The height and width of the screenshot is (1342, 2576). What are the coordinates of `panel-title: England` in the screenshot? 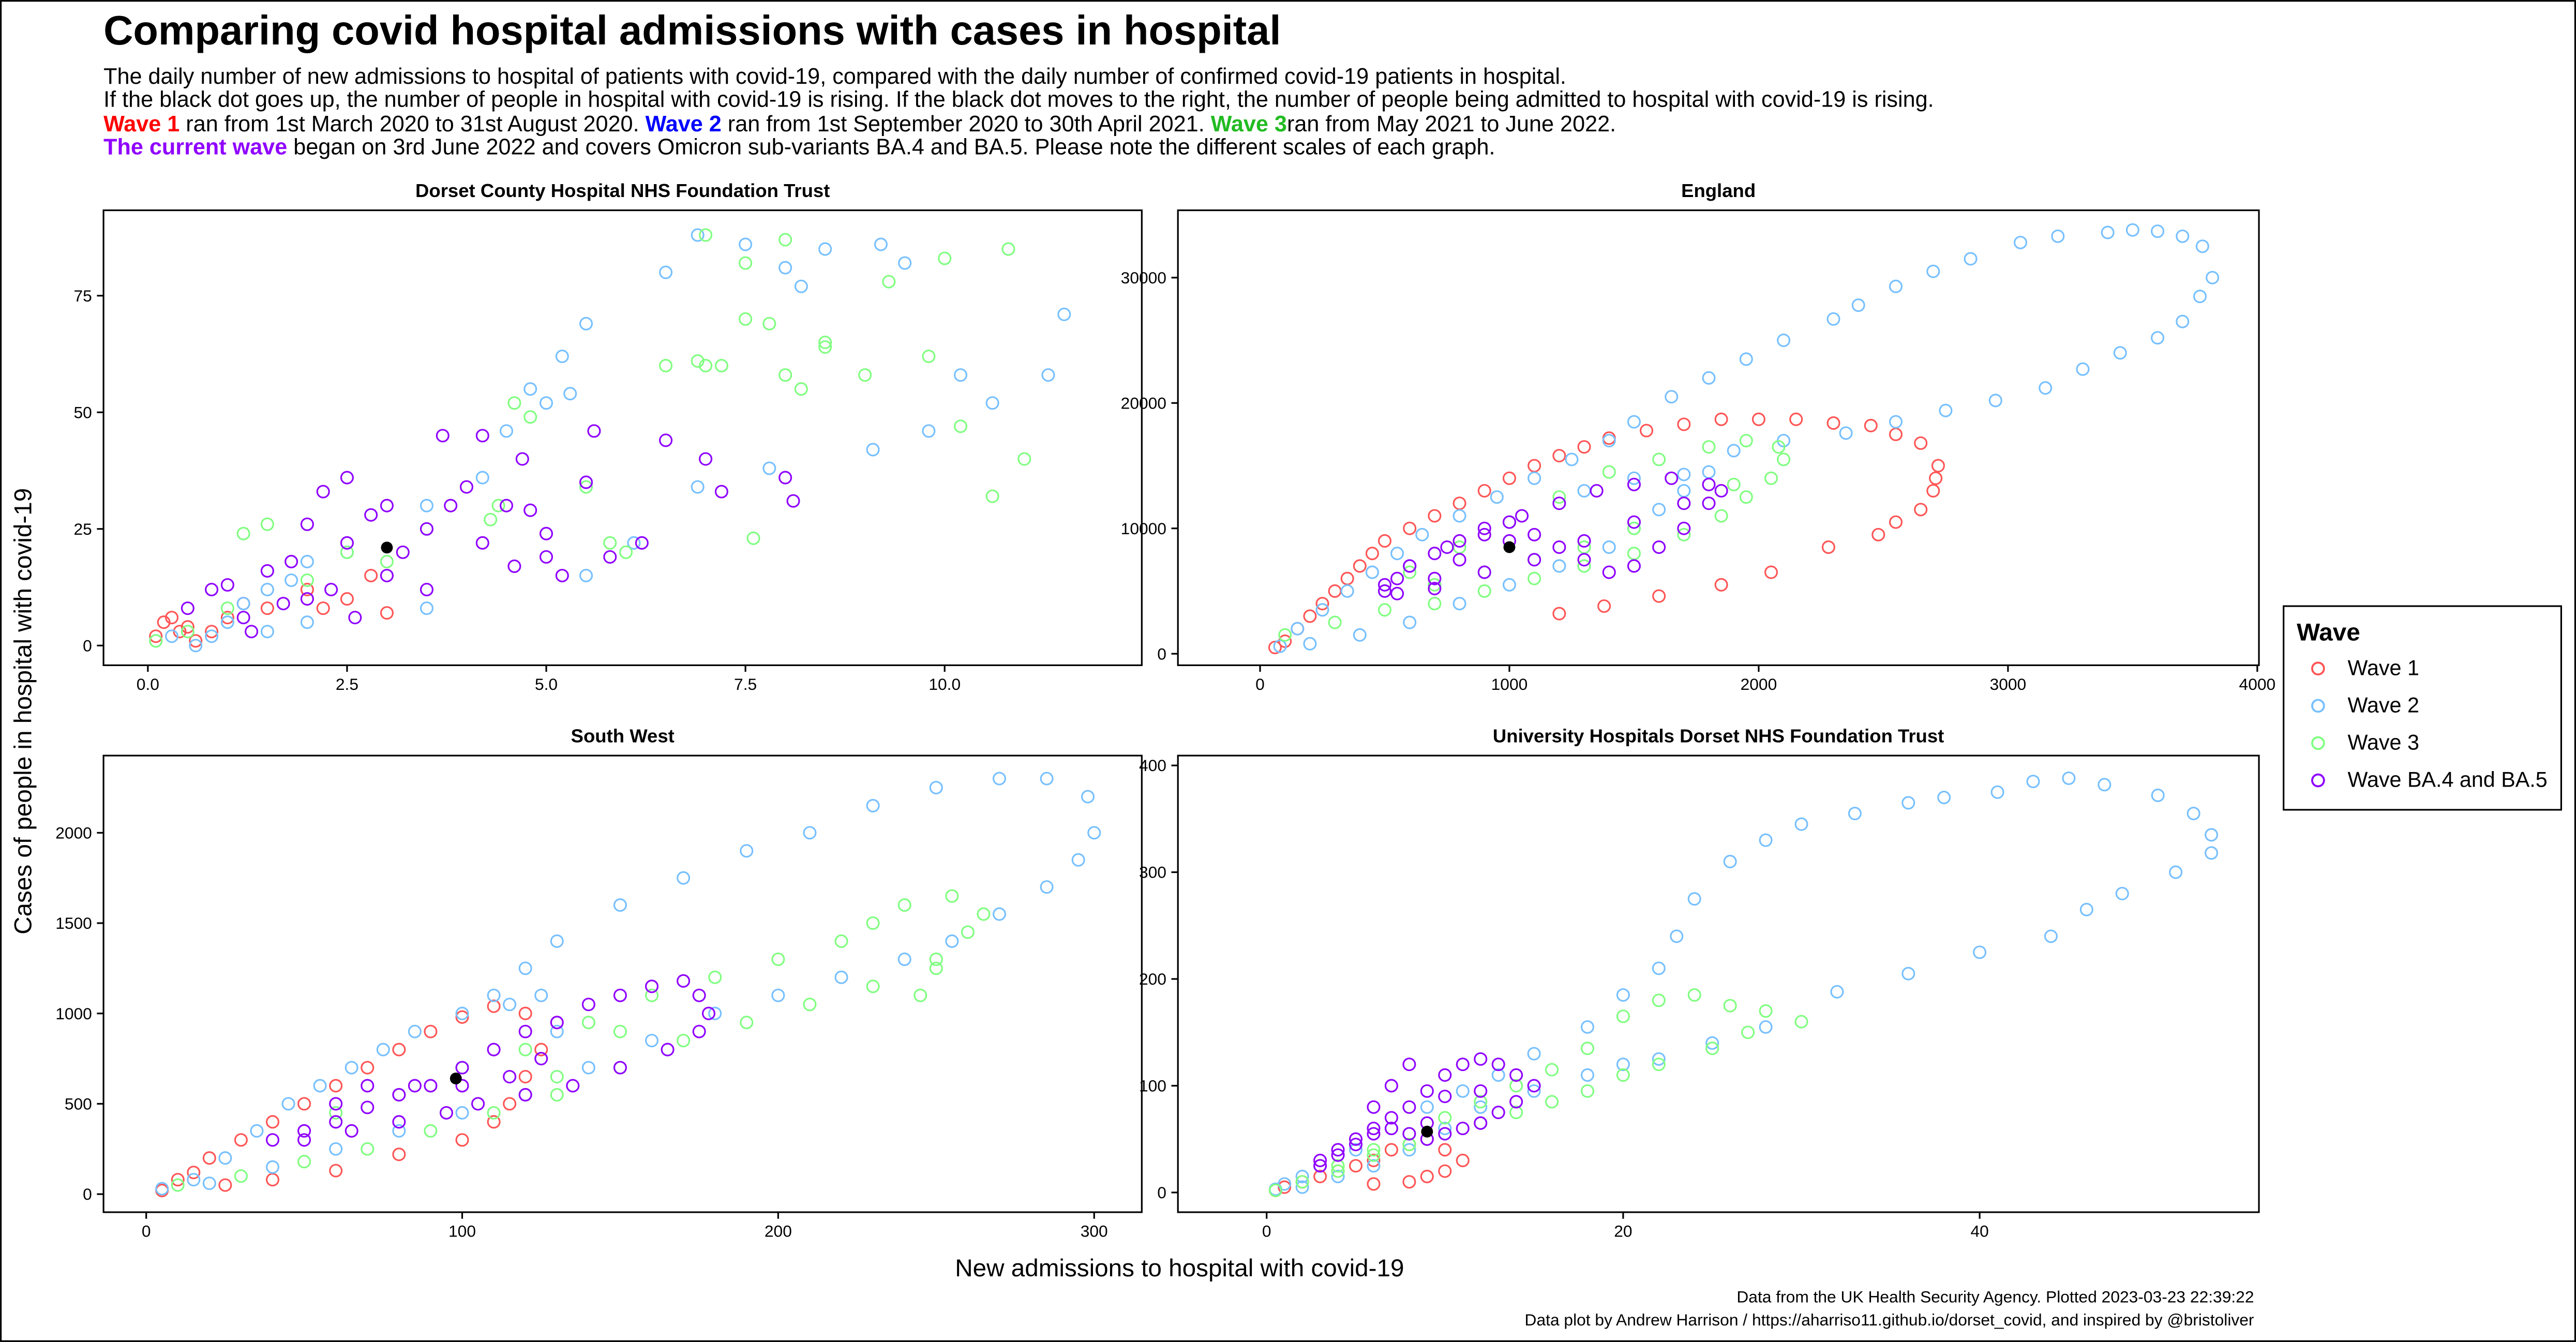 It's located at (1718, 190).